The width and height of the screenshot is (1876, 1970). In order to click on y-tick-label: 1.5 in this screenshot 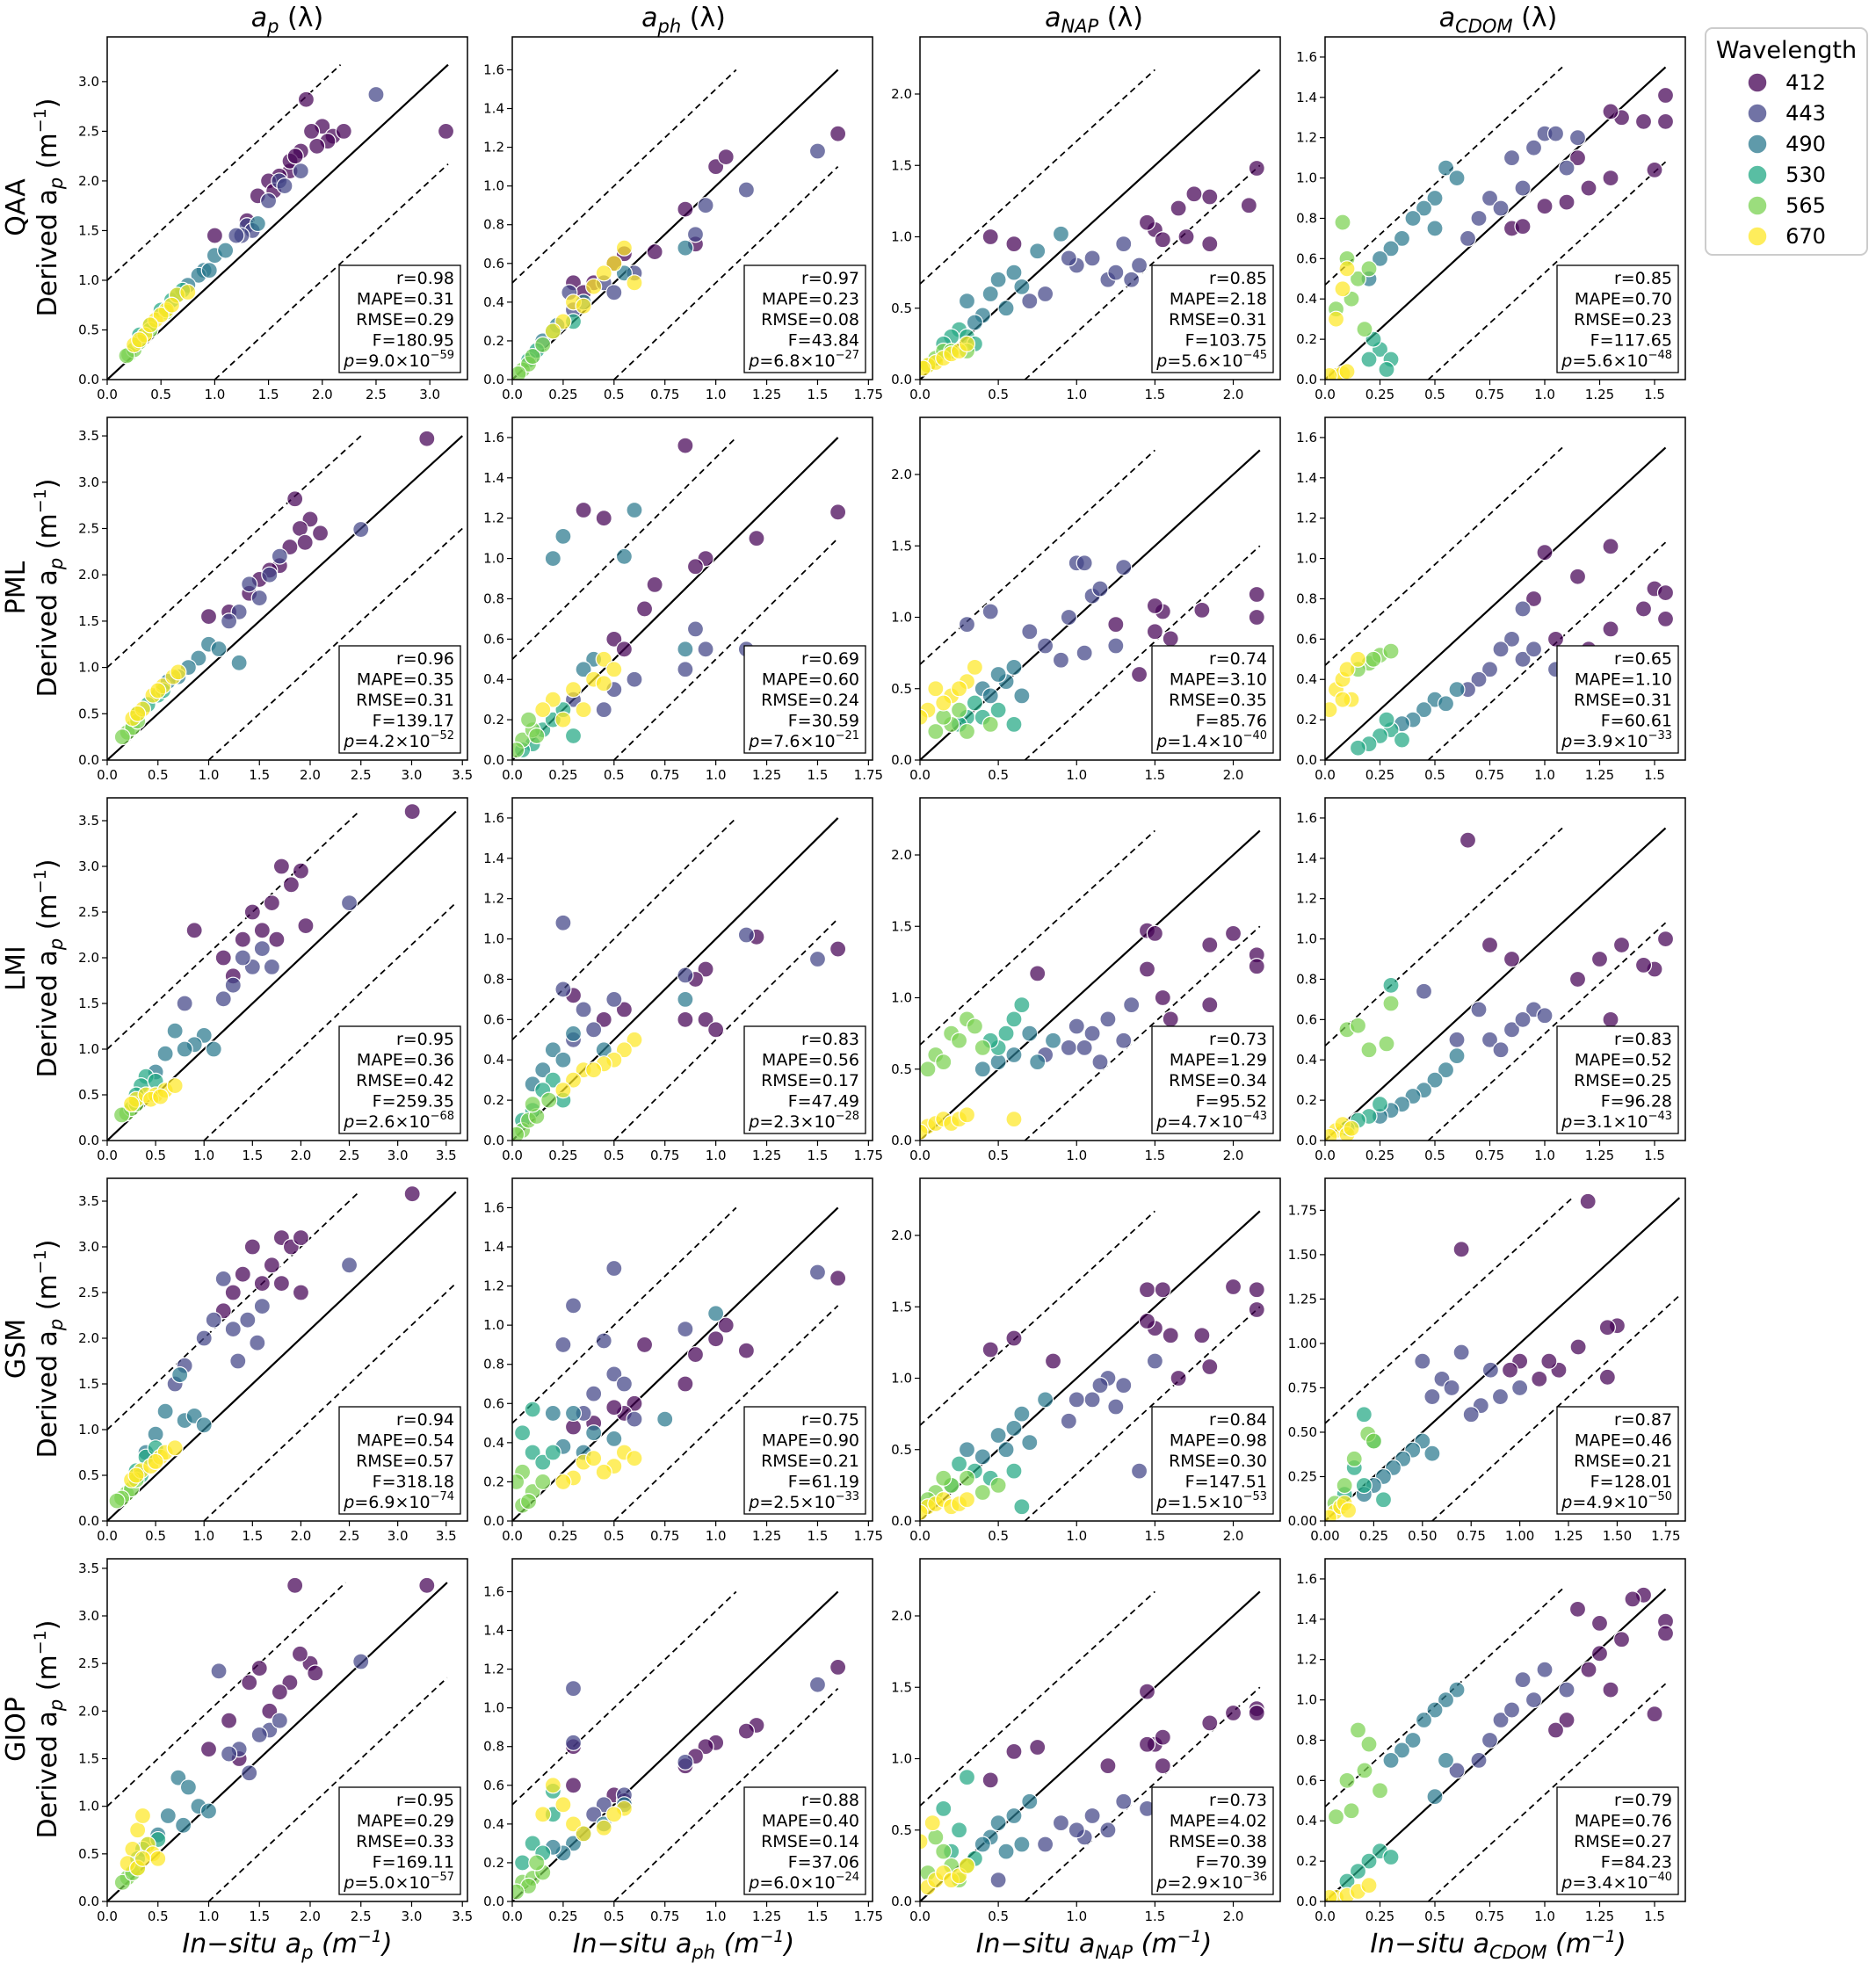, I will do `click(901, 1687)`.